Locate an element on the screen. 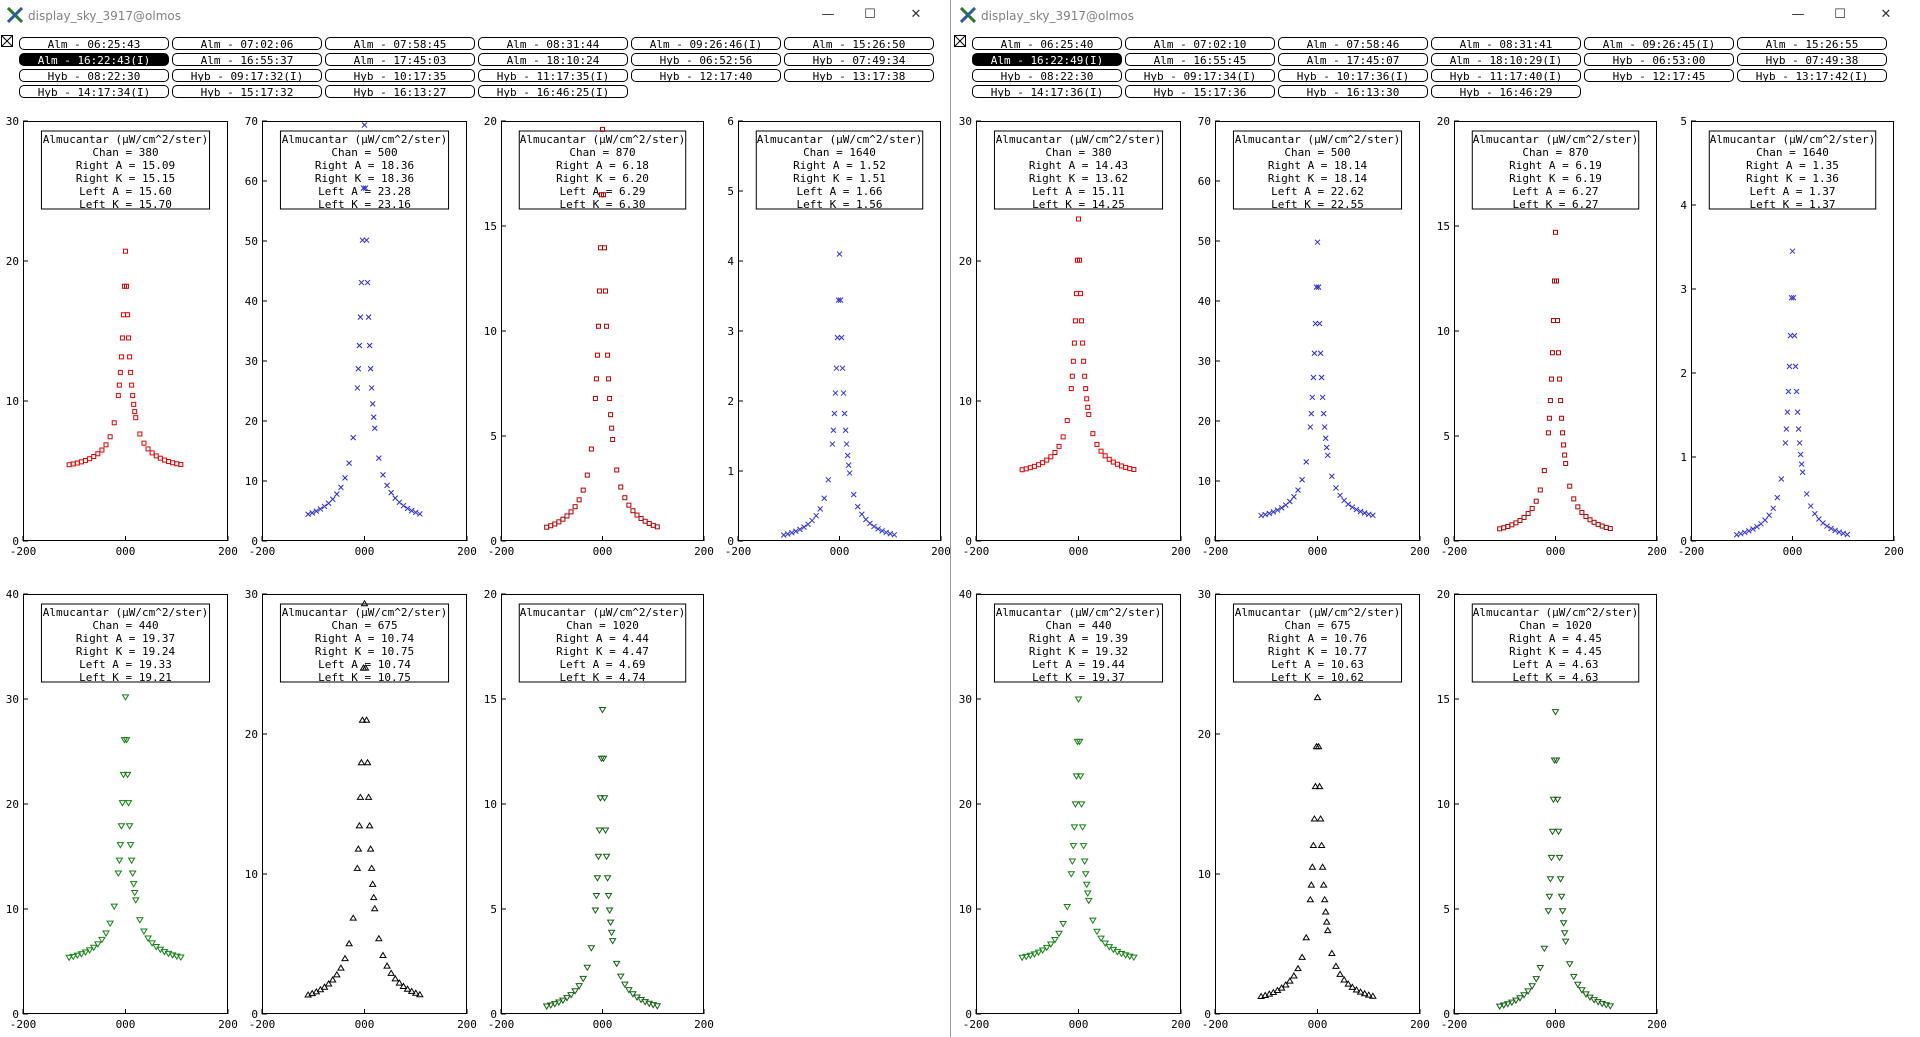 This screenshot has height=1037, width=1920. dataset-button: Alm - 06:25:43 is located at coordinates (94, 43).